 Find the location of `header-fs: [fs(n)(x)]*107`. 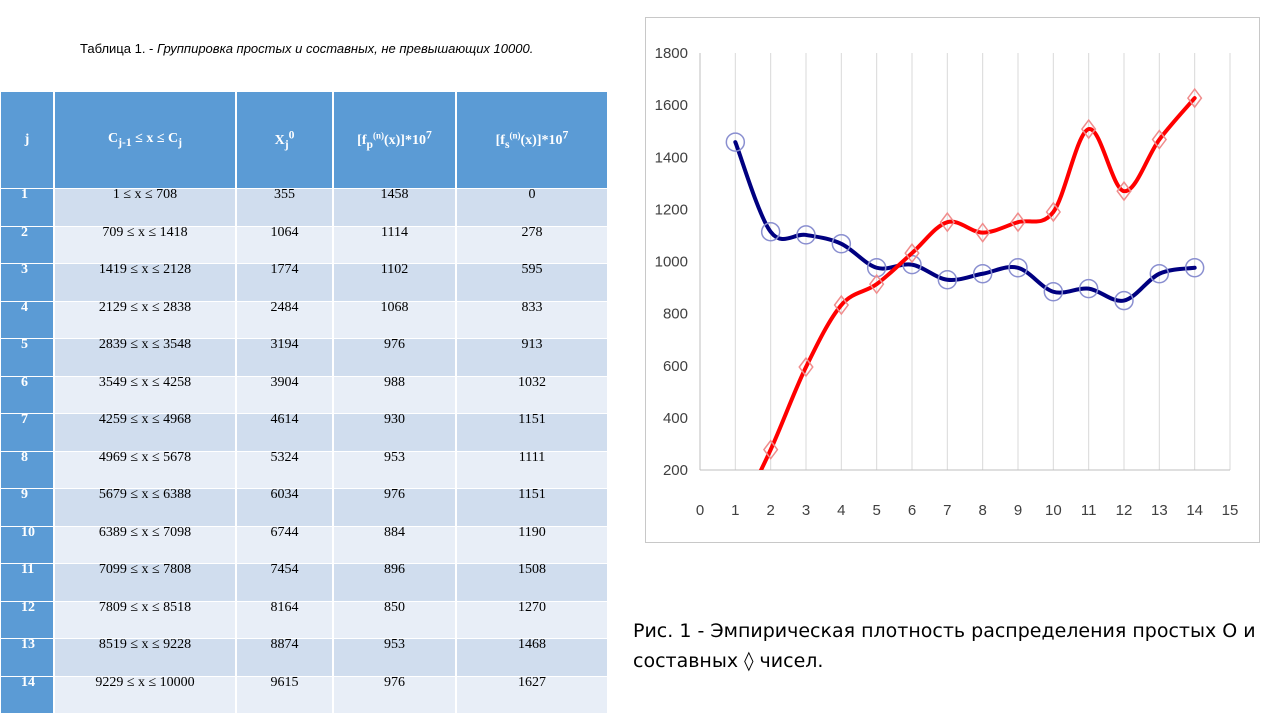

header-fs: [fs(n)(x)]*107 is located at coordinates (531, 140).